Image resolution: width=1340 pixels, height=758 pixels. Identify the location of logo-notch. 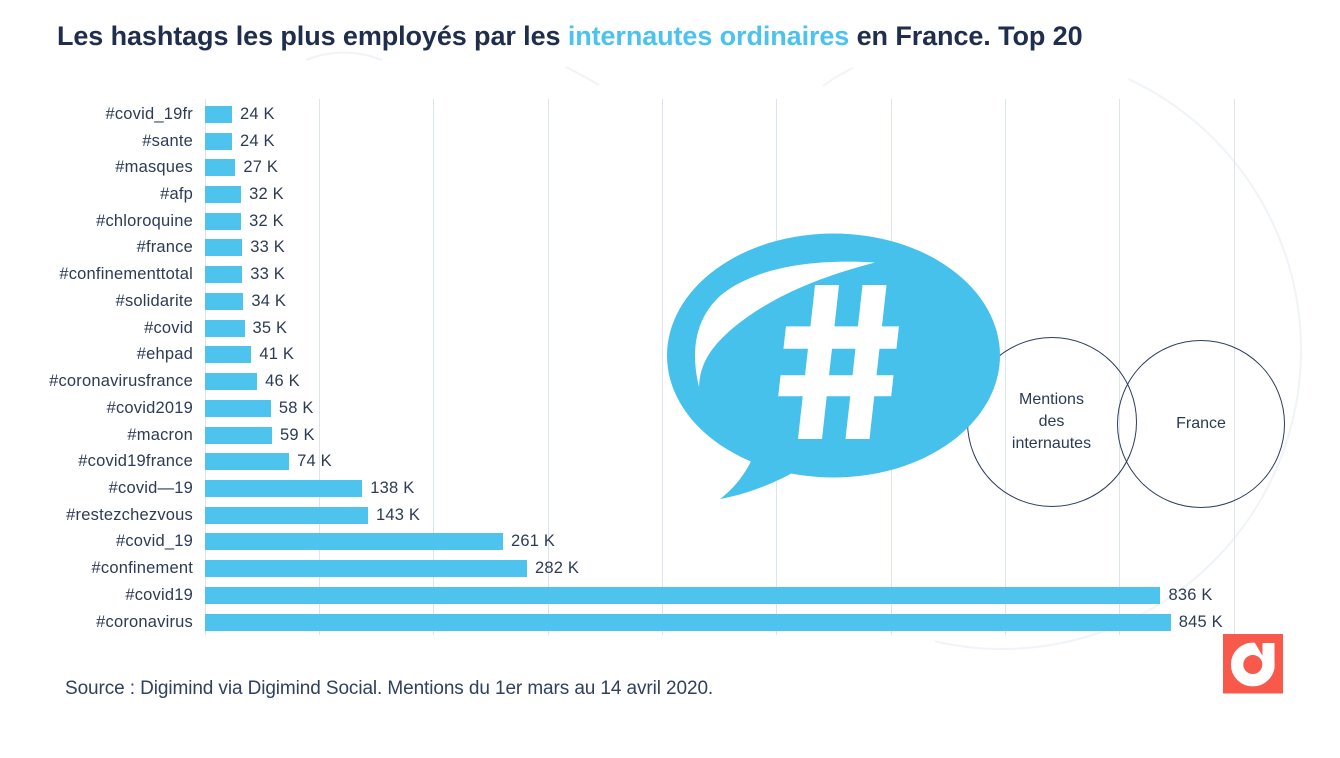
(1258, 648).